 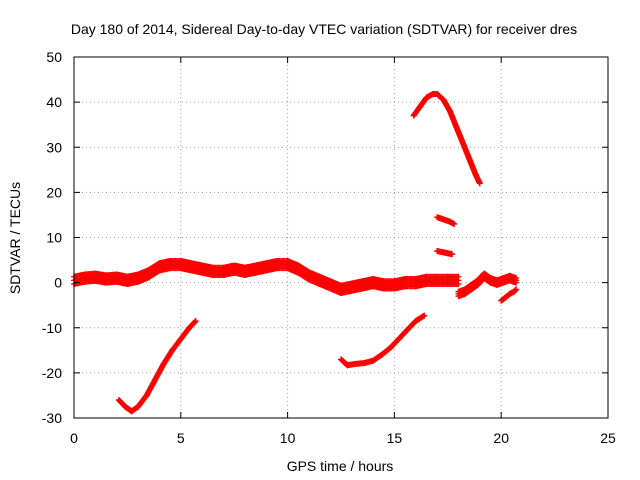 What do you see at coordinates (181, 438) in the screenshot?
I see `x-tick-label: 5` at bounding box center [181, 438].